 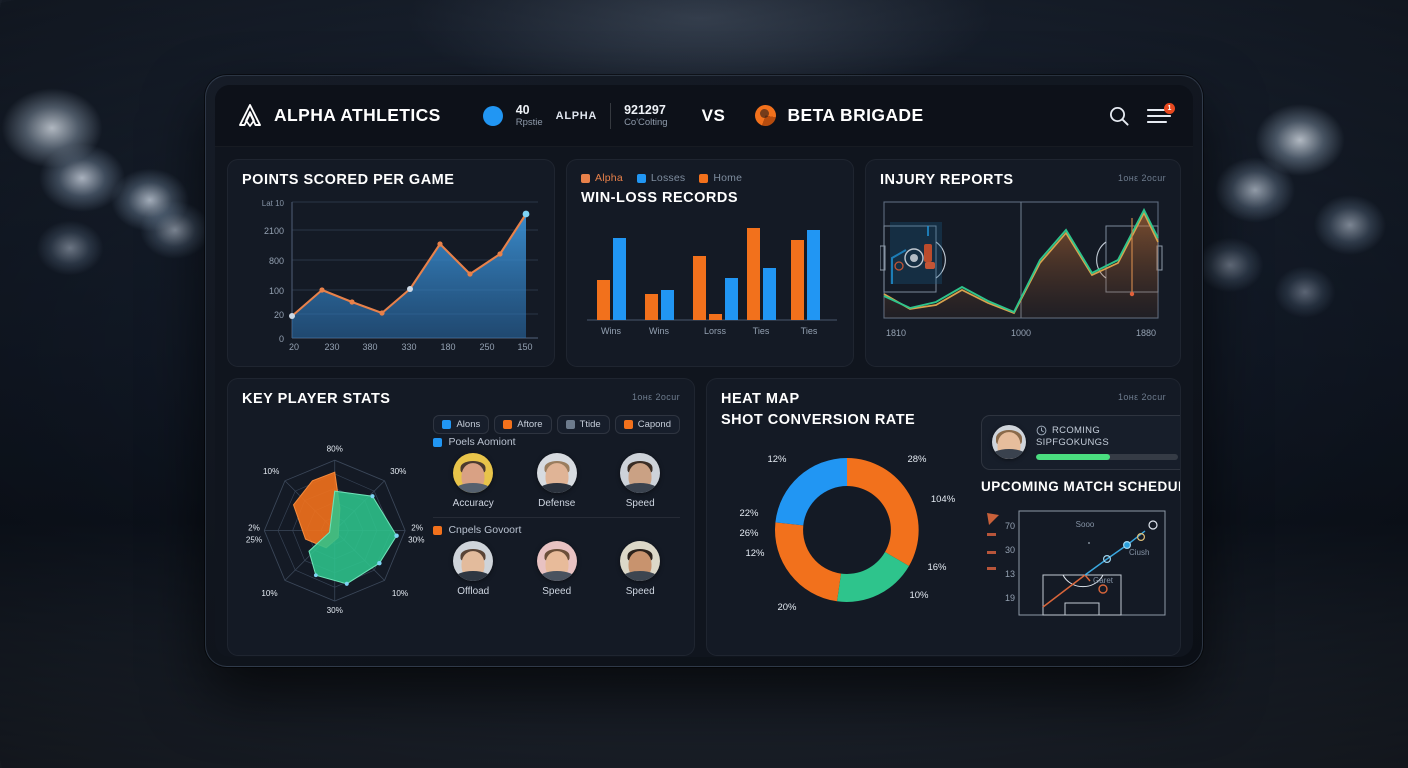 I want to click on svg-text: 150, so click(x=524, y=347).